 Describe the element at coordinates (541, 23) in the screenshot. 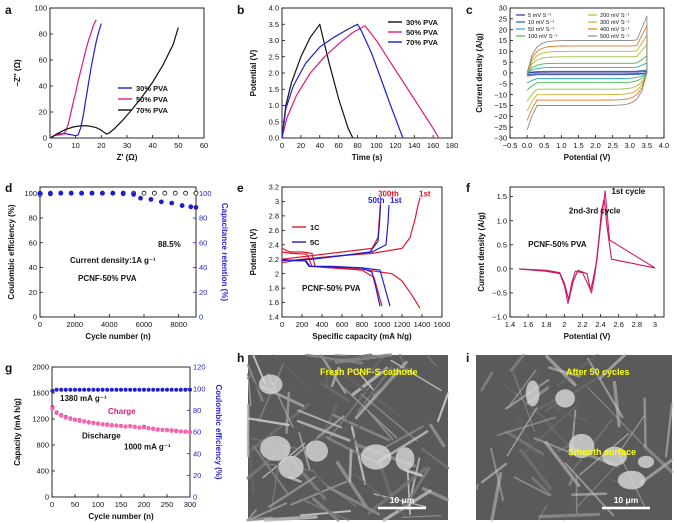

I see `legend-label: 10 mV S⁻¹` at that location.